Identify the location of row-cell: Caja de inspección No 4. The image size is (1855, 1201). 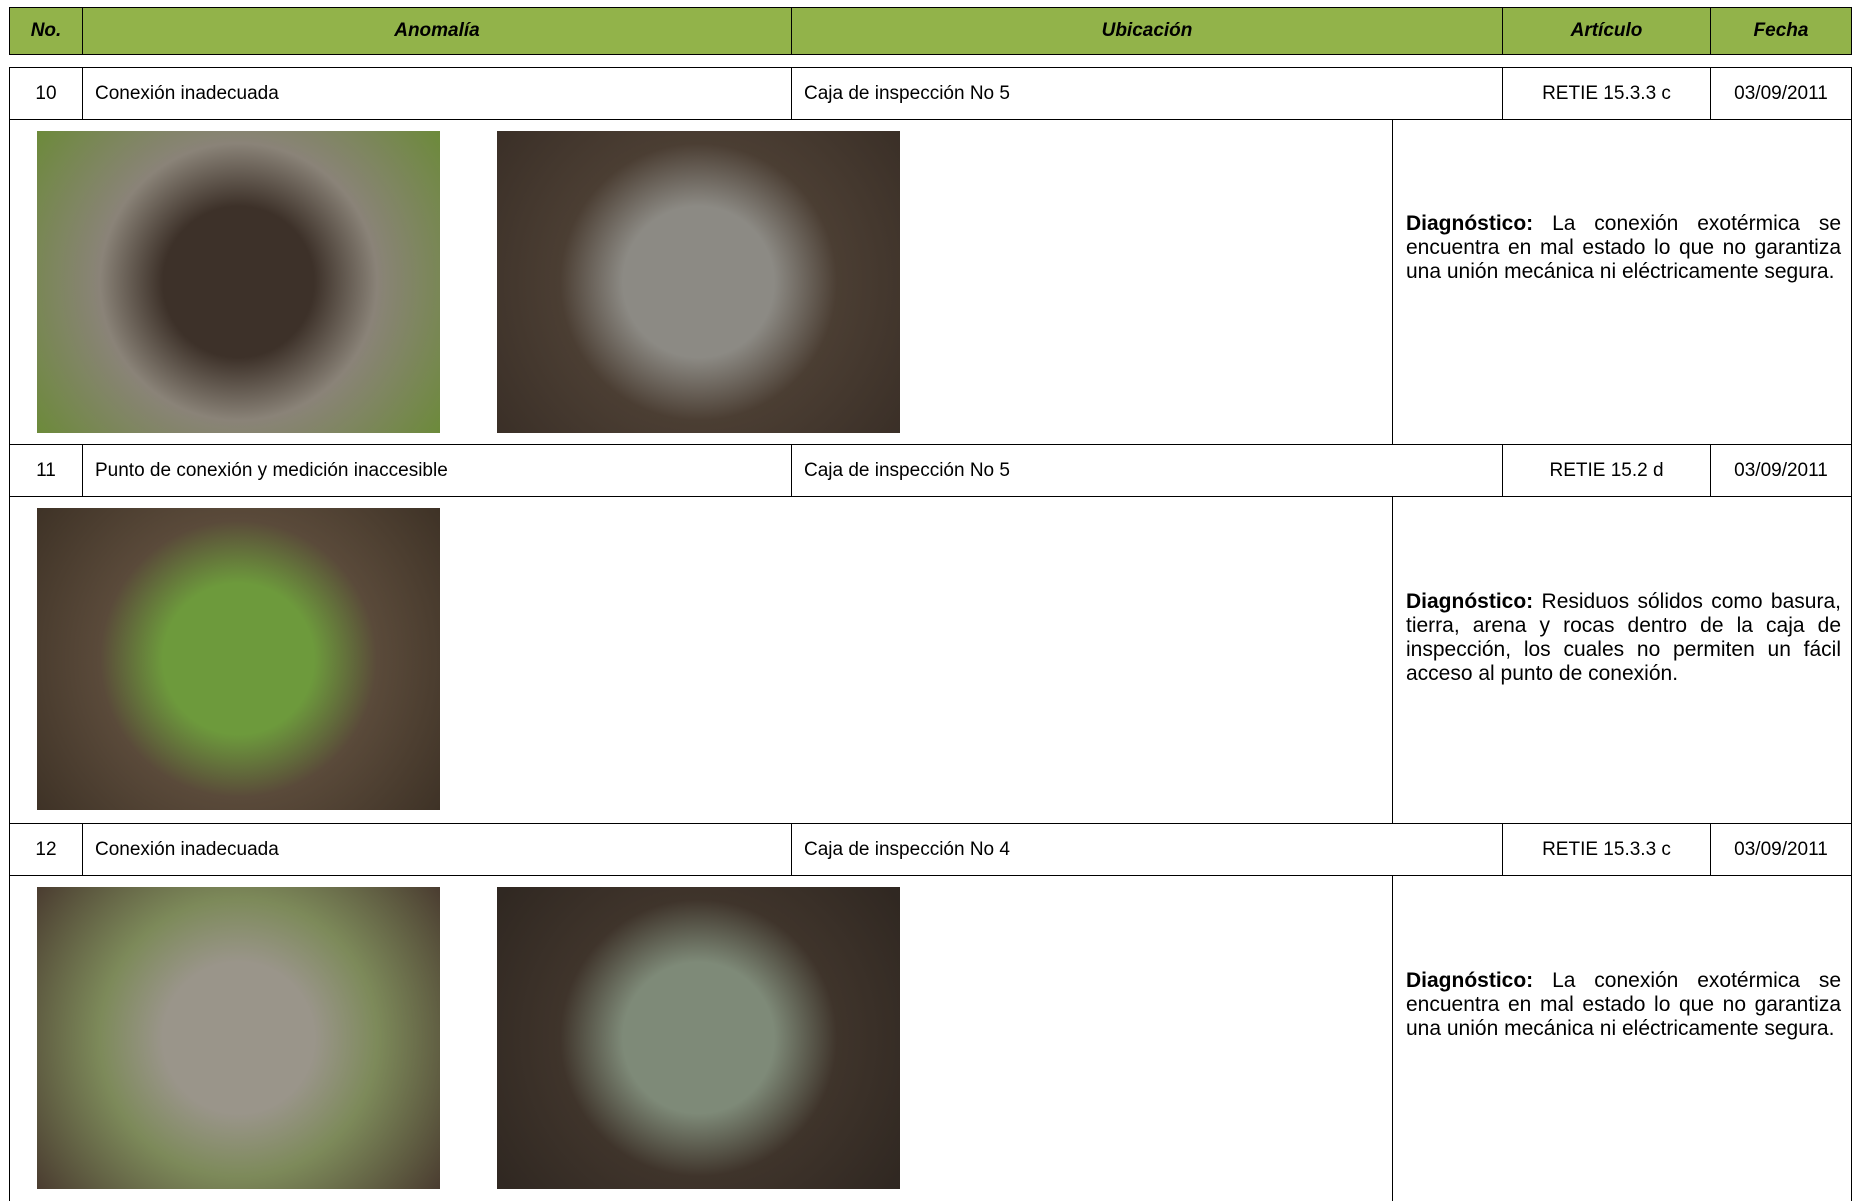
(1147, 849).